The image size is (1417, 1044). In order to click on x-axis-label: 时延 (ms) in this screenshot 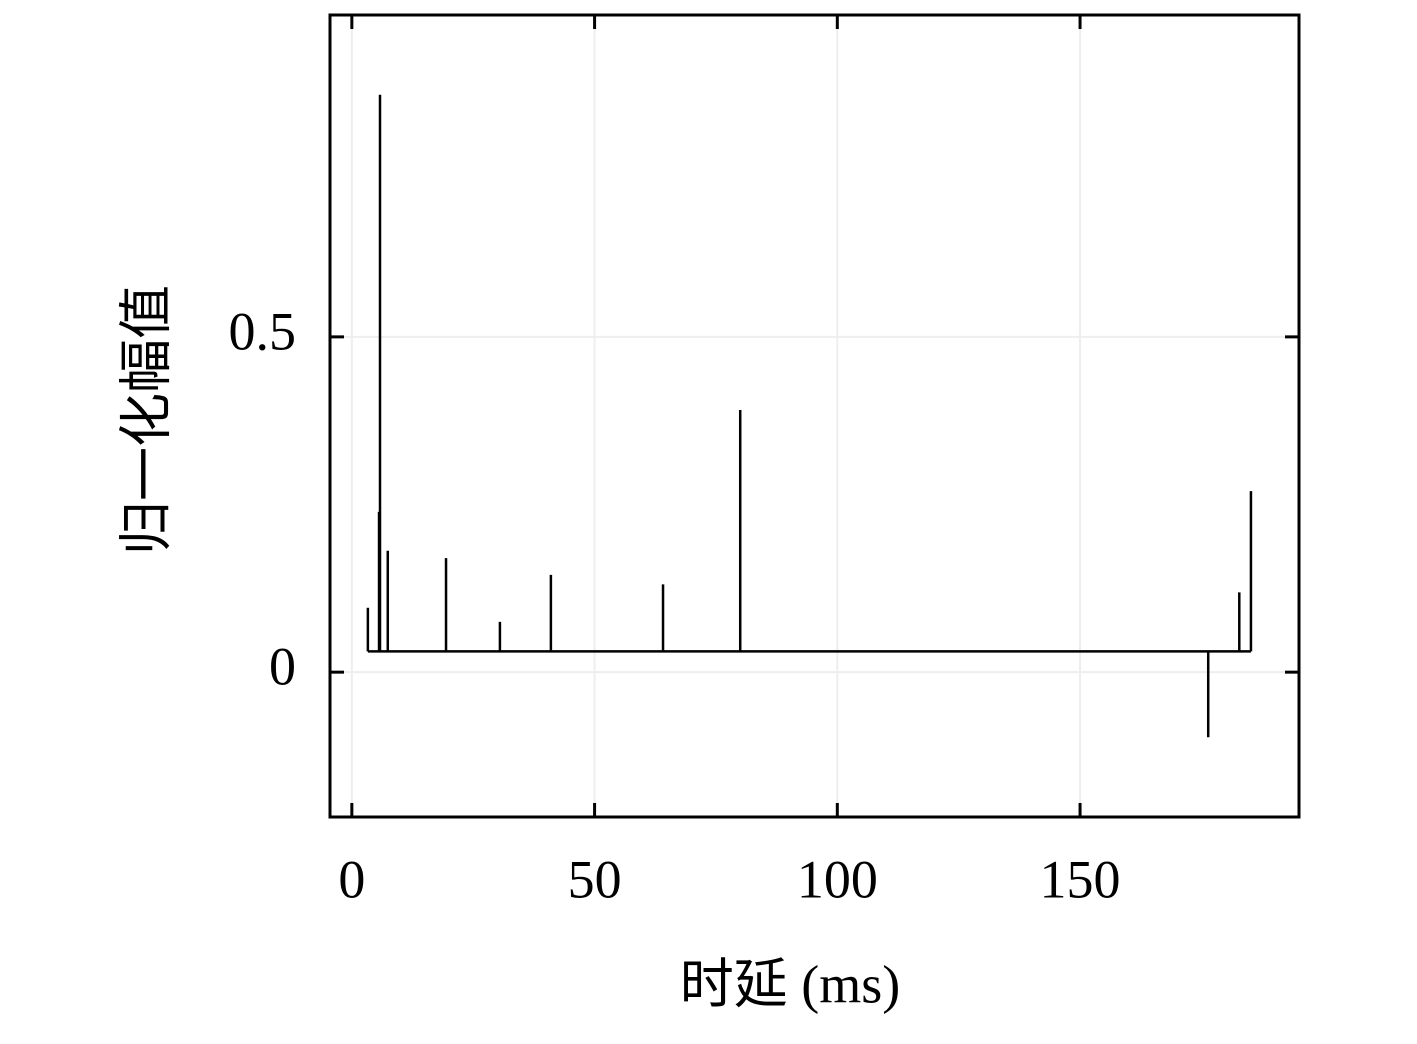, I will do `click(790, 984)`.